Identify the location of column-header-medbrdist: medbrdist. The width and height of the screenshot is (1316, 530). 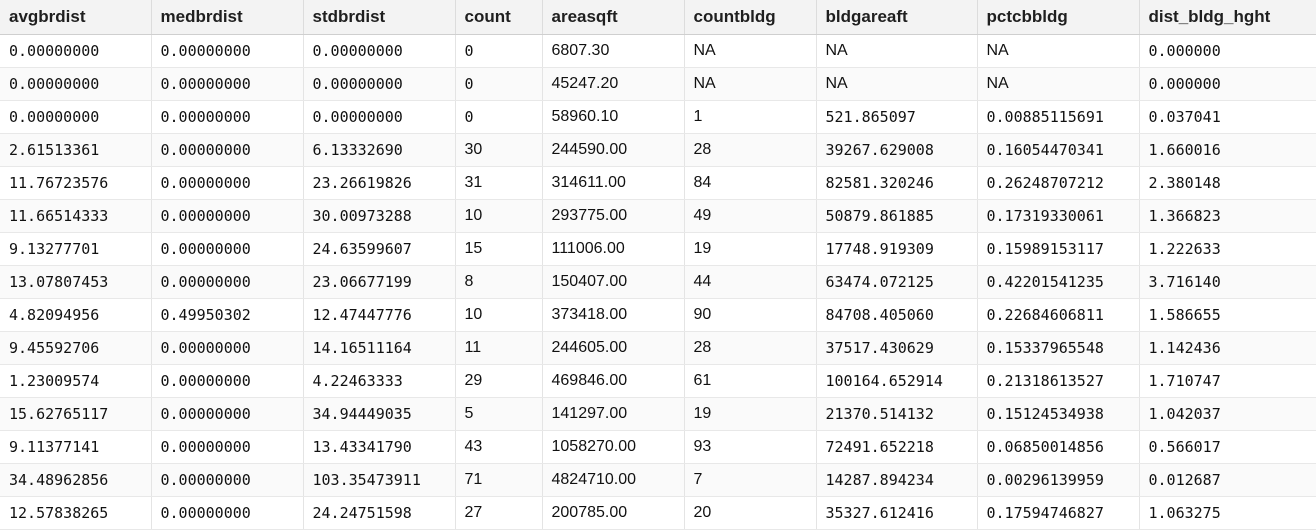
(227, 17).